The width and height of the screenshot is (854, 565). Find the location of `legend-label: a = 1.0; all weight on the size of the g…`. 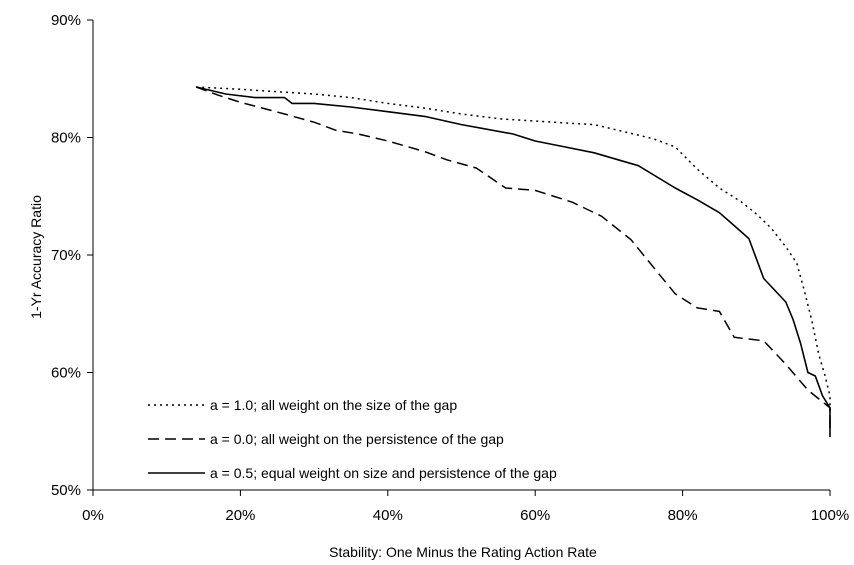

legend-label: a = 1.0; all weight on the size of the g… is located at coordinates (333, 405).